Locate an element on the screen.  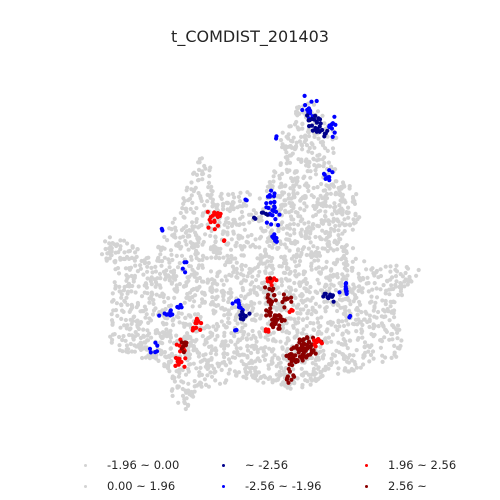
legend-label: ~ -2.56 is located at coordinates (267, 465).